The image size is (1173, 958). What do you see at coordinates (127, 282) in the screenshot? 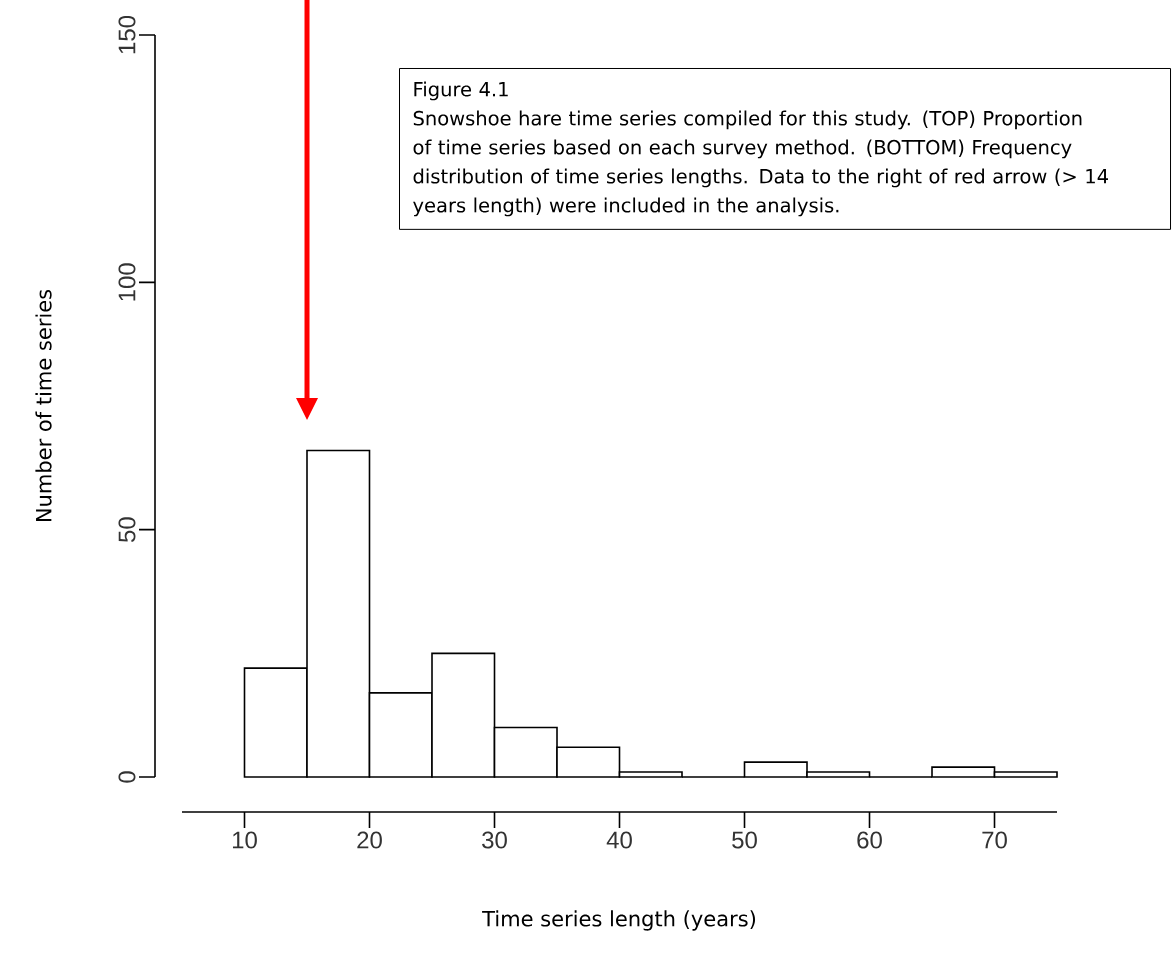
I see `y-tick-label: 100` at bounding box center [127, 282].